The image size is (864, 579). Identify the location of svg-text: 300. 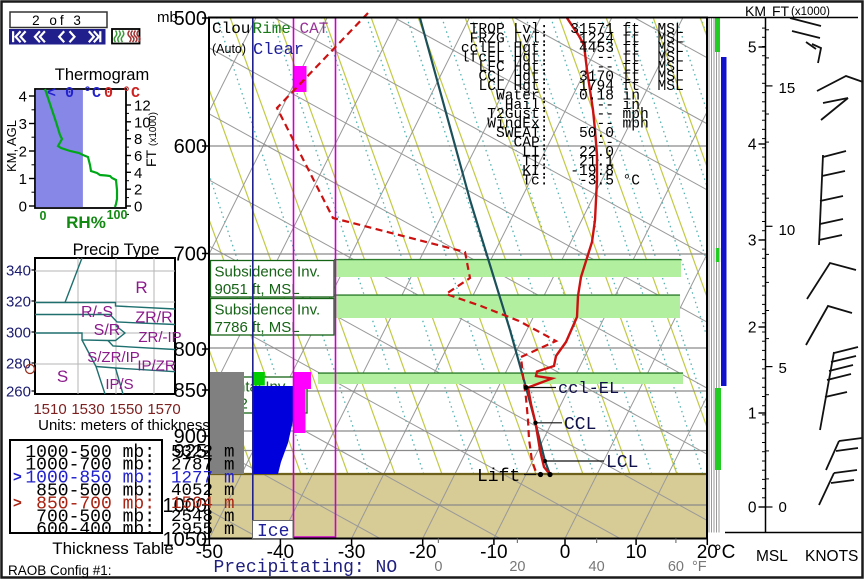
(18, 333).